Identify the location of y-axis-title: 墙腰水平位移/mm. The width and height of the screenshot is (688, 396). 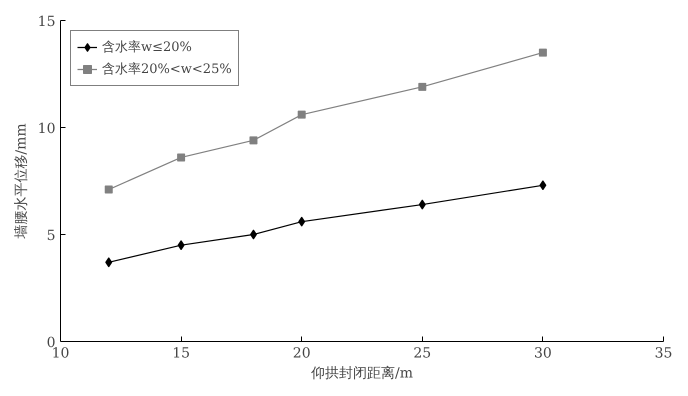
(22, 181).